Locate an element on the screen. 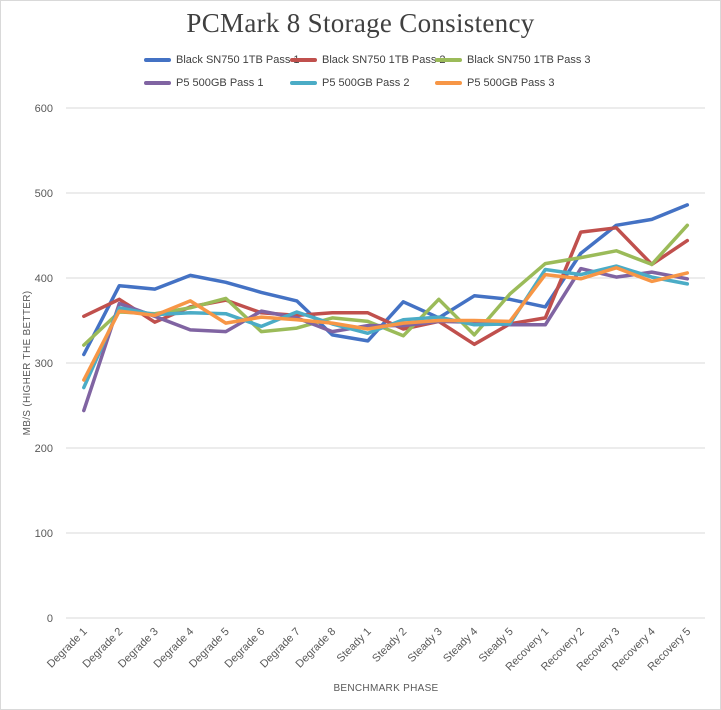 This screenshot has height=710, width=721. legend-item-sn750-pass1: Black SN750 1TB Pass 1 is located at coordinates (222, 60).